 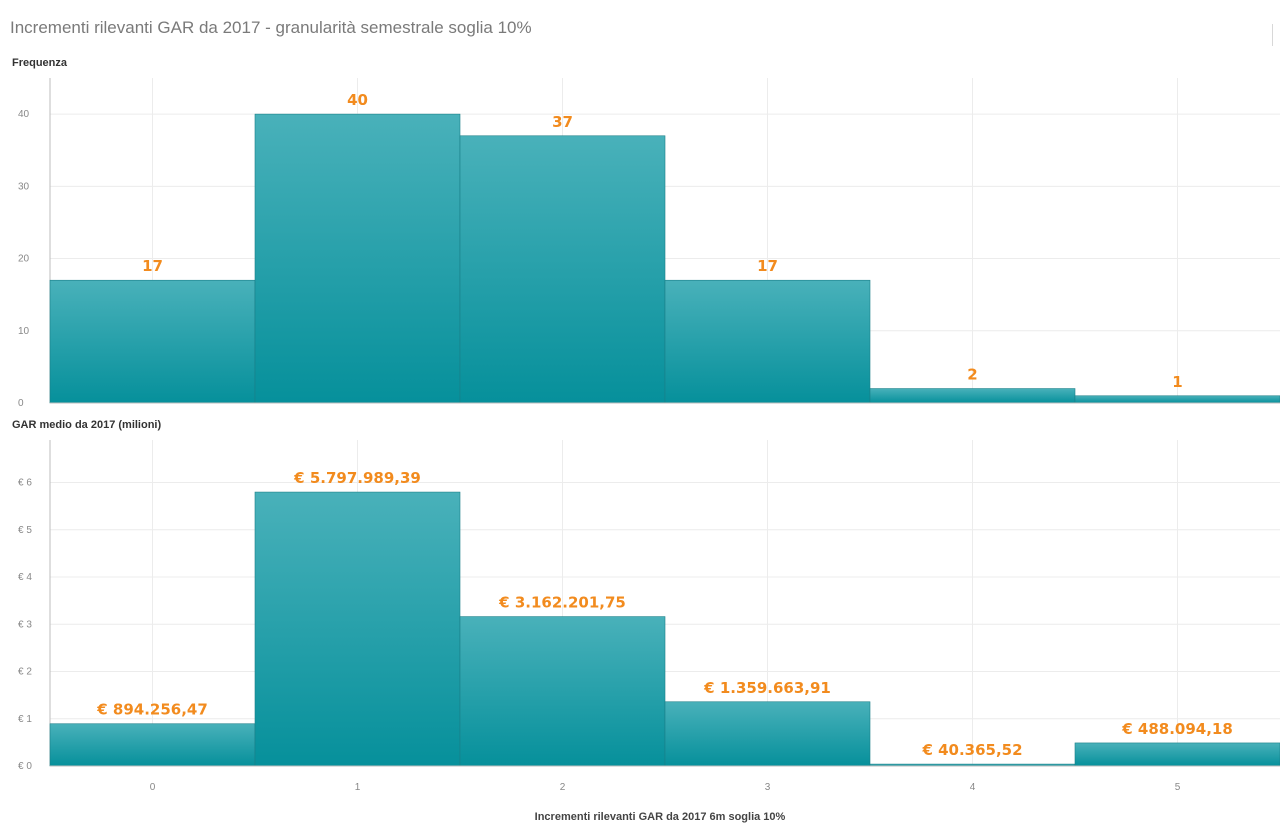 What do you see at coordinates (24, 114) in the screenshot?
I see `y-tick-label: 40` at bounding box center [24, 114].